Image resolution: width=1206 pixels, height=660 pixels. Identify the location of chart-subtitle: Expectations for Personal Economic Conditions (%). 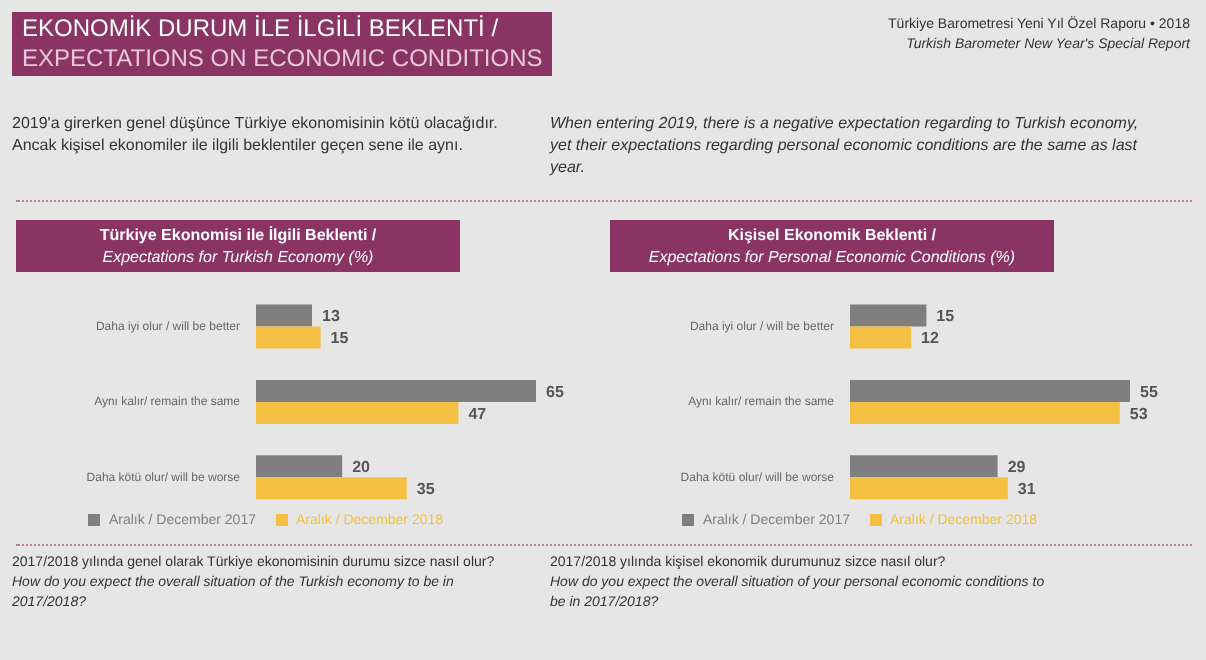
(832, 257).